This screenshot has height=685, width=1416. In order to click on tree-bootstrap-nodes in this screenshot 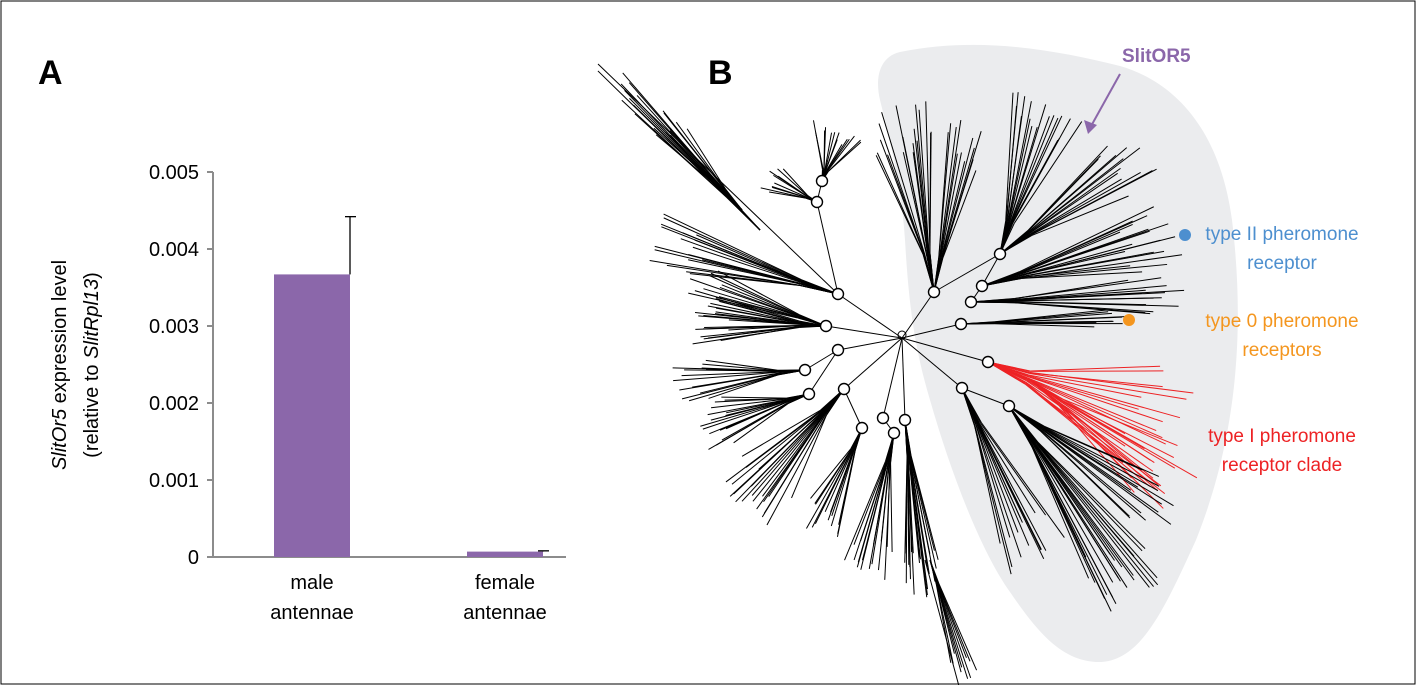, I will do `click(907, 307)`.